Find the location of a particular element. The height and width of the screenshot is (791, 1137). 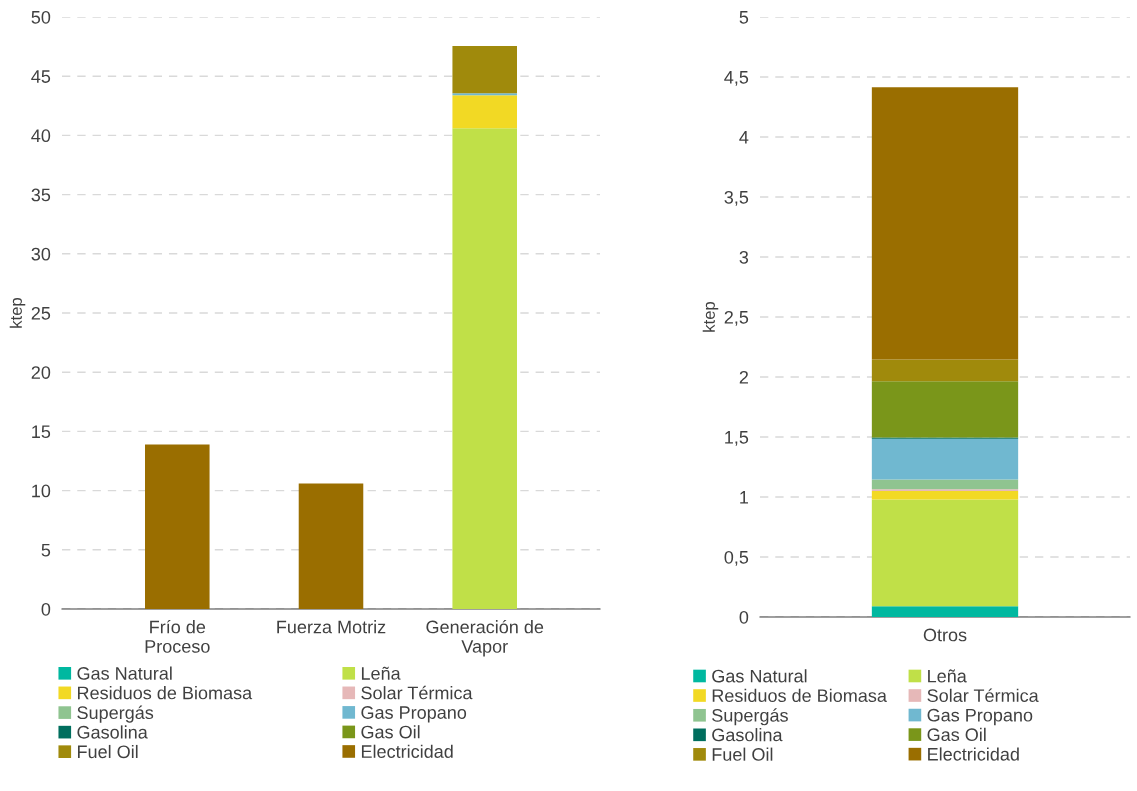

y-tick-label: 2,5 is located at coordinates (736, 318).